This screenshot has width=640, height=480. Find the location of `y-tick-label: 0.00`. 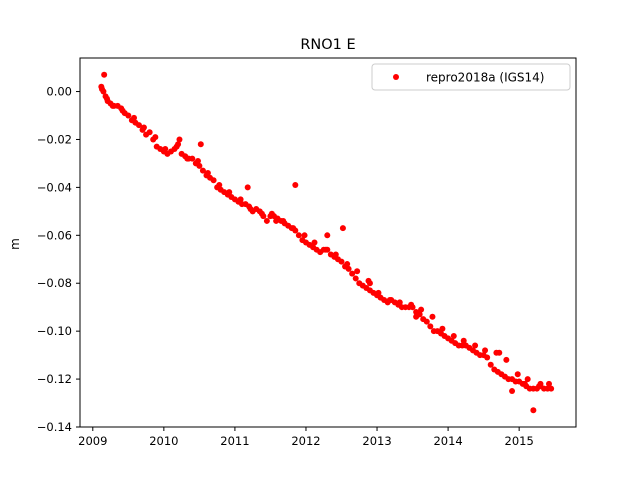

y-tick-label: 0.00 is located at coordinates (59, 92).